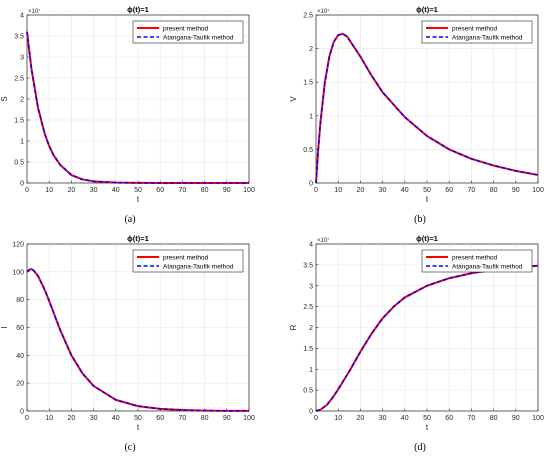 The width and height of the screenshot is (550, 461). I want to click on panel-caption: (b), so click(420, 219).